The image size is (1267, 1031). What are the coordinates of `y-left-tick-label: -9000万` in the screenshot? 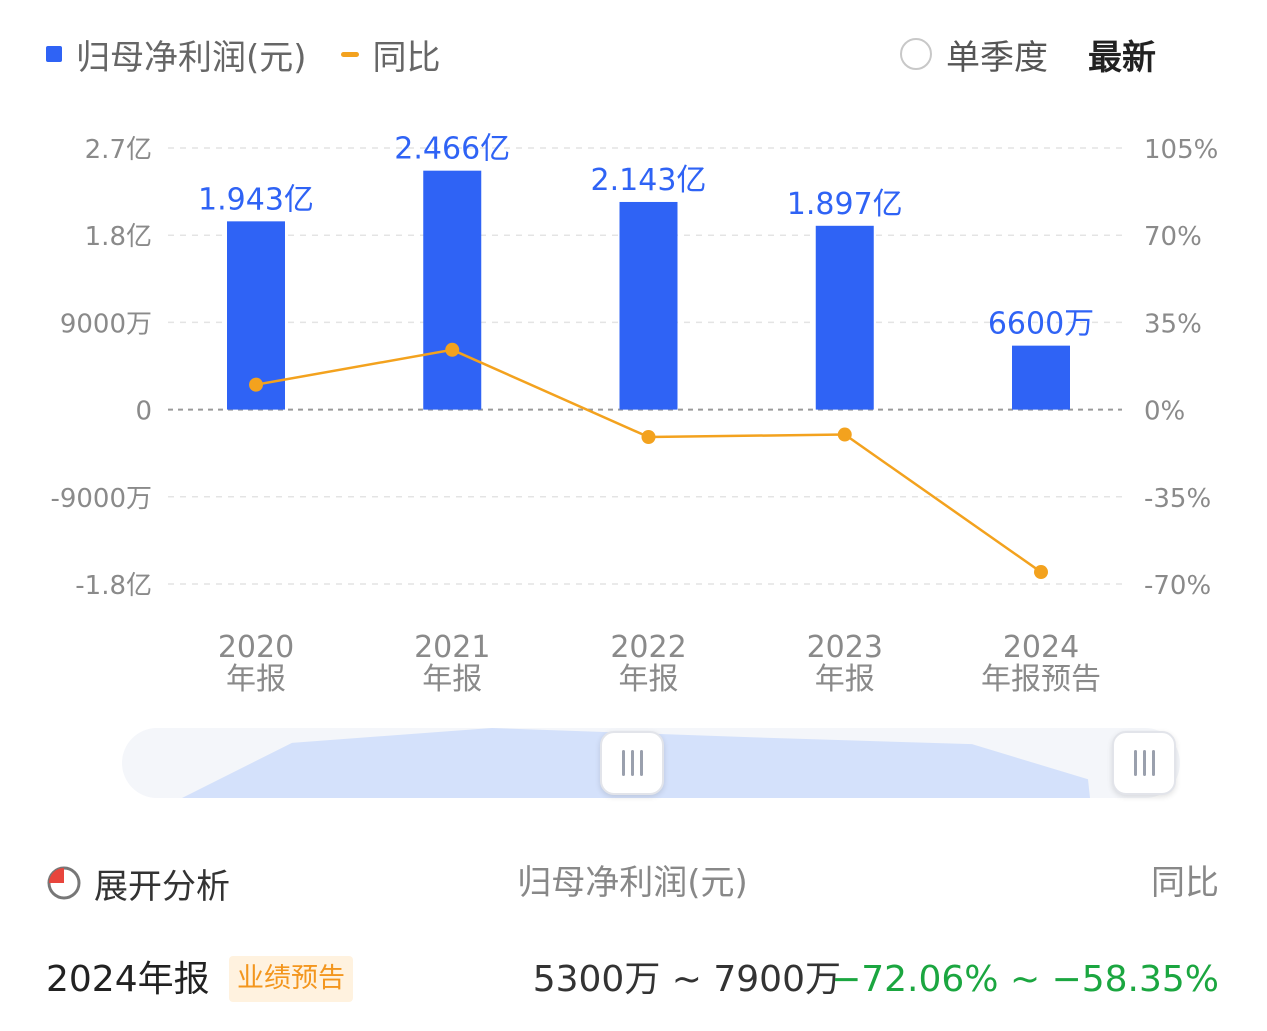 It's located at (101, 499).